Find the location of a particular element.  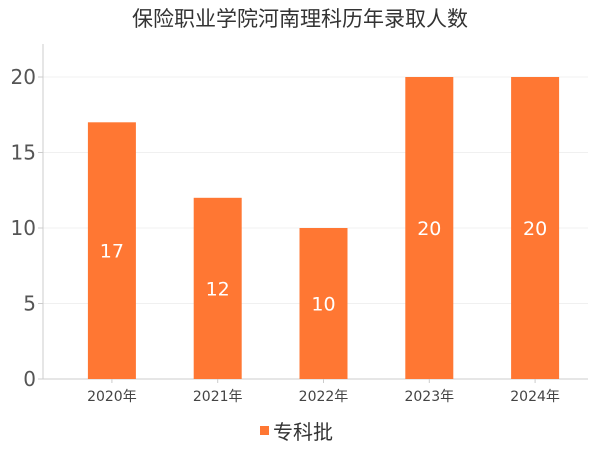

chart-title: 保险职业学院河南理科历年录取人数 is located at coordinates (300, 19).